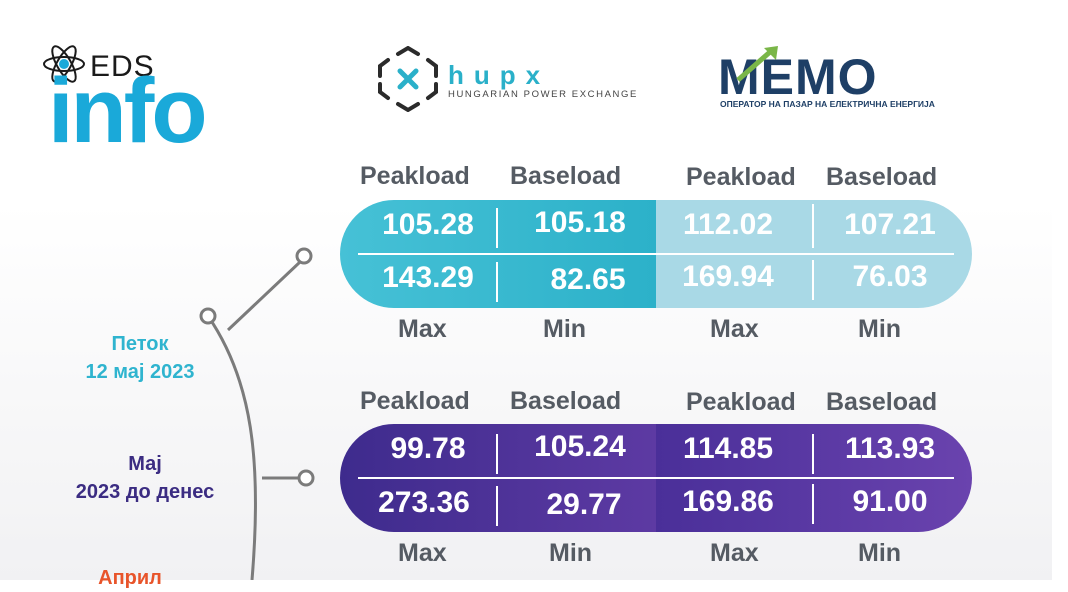 The image size is (1068, 592). What do you see at coordinates (880, 553) in the screenshot?
I see `row2-memo-min-label: Min` at bounding box center [880, 553].